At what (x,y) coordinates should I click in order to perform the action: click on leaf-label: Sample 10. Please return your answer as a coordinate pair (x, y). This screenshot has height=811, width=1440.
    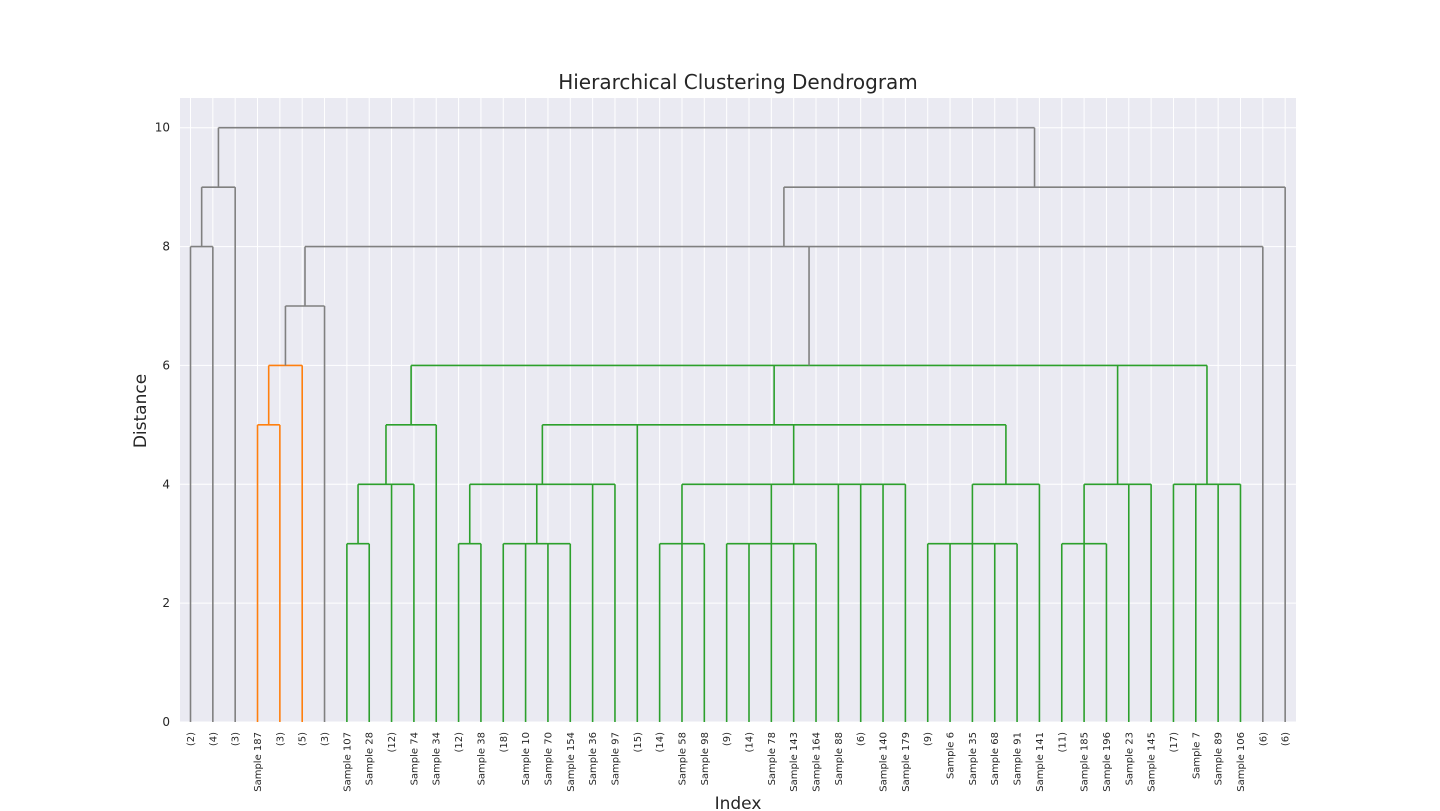
    Looking at the image, I should click on (526, 758).